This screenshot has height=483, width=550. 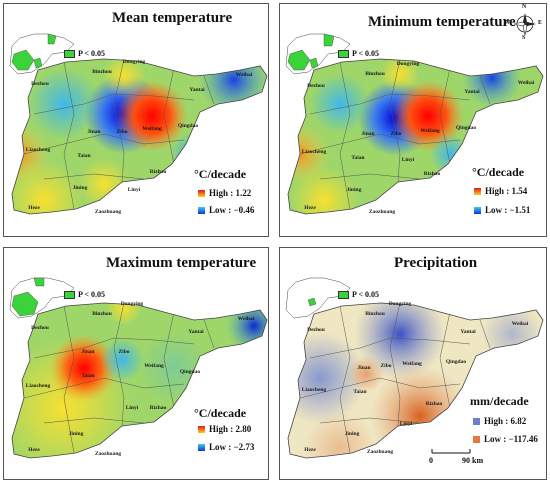 I want to click on legend-high-label: High : 1.22, so click(x=230, y=193).